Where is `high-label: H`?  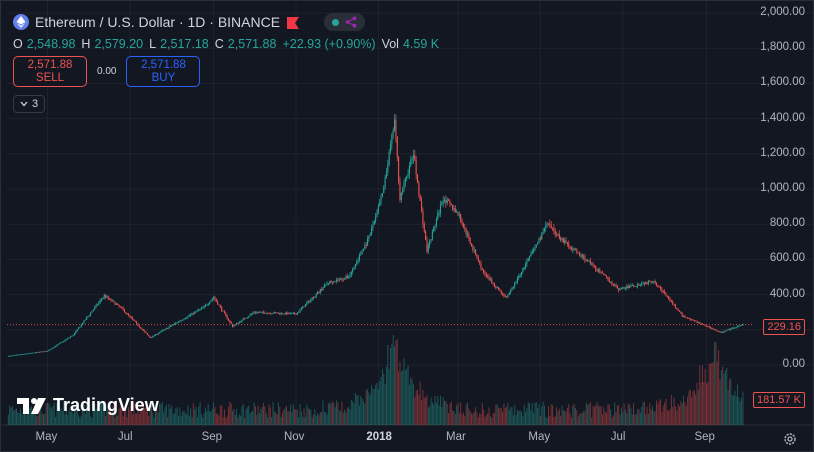 high-label: H is located at coordinates (86, 44).